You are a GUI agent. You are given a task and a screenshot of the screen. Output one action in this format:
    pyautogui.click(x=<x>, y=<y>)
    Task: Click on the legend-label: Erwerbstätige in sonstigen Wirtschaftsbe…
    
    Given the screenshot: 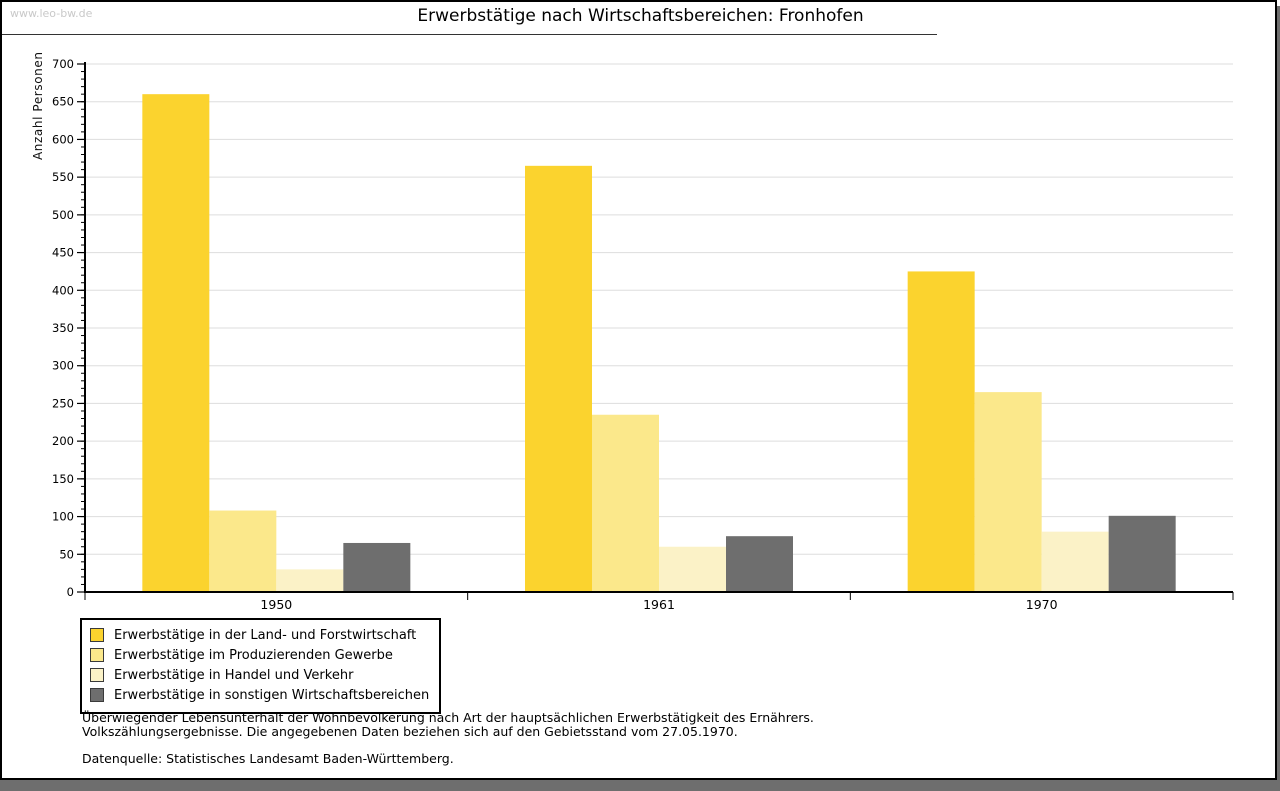 What is the action you would take?
    pyautogui.click(x=272, y=695)
    